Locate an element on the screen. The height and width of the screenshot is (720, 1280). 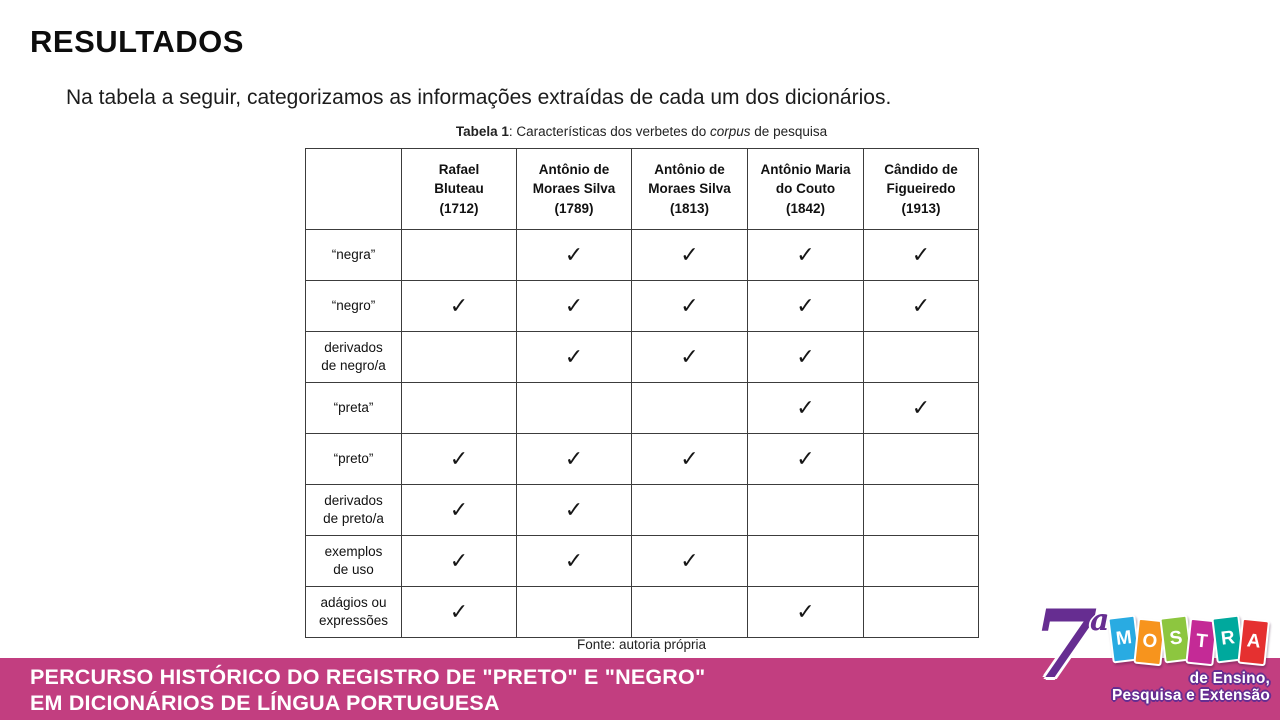
table-caption-suffix: de pesquisa is located at coordinates (789, 131).